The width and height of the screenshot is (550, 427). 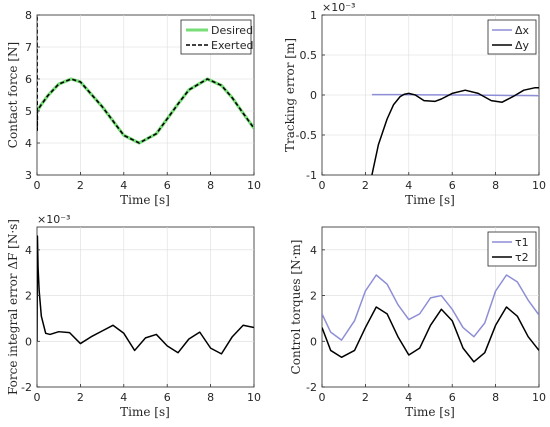 I want to click on contact-force-xtick-label: 0, so click(x=37, y=185).